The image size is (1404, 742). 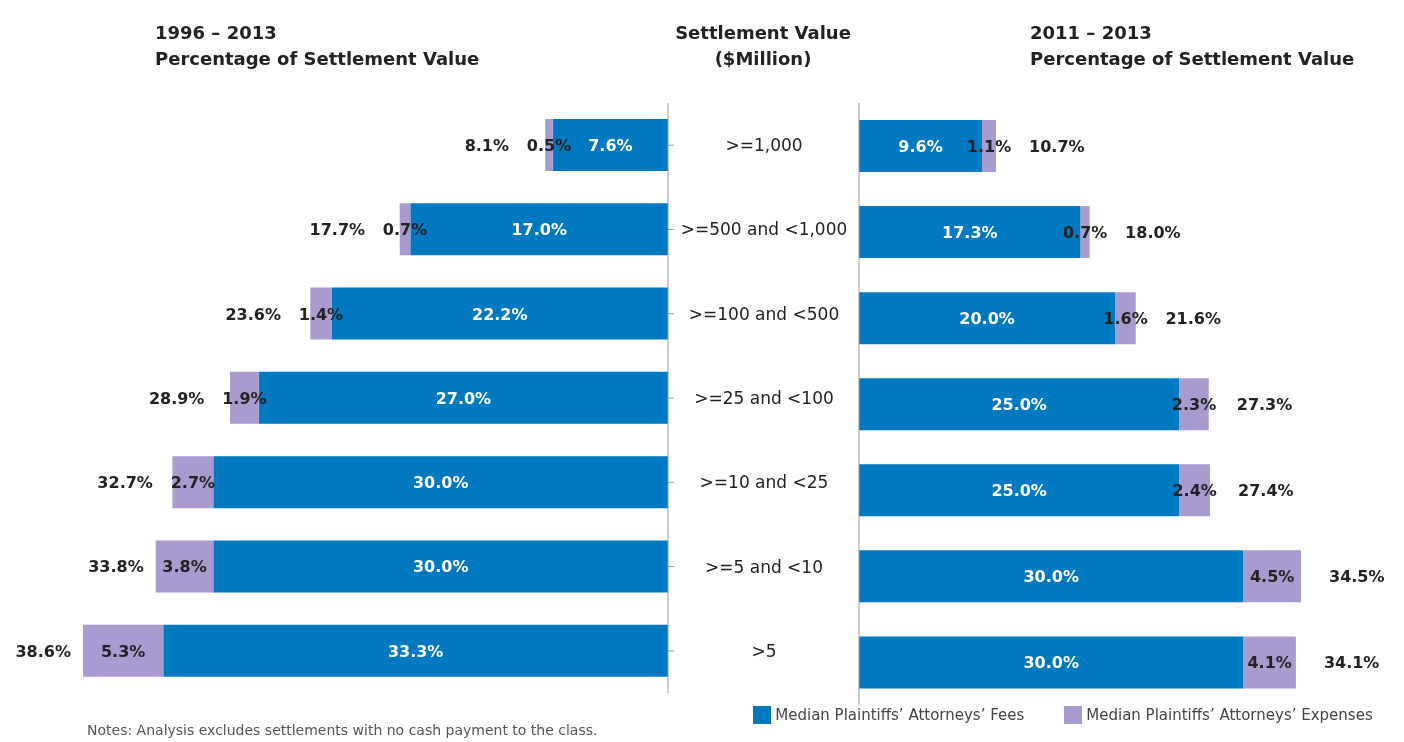 I want to click on y-tick-label: >=500 and <1,000, so click(x=764, y=229).